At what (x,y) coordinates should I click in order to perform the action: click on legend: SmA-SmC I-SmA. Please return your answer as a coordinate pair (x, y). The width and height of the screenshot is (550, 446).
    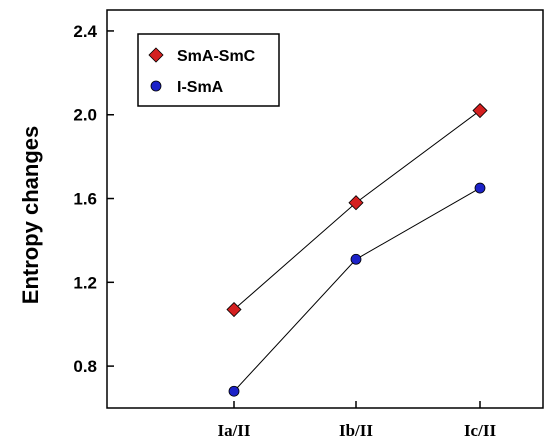
    Looking at the image, I should click on (208, 70).